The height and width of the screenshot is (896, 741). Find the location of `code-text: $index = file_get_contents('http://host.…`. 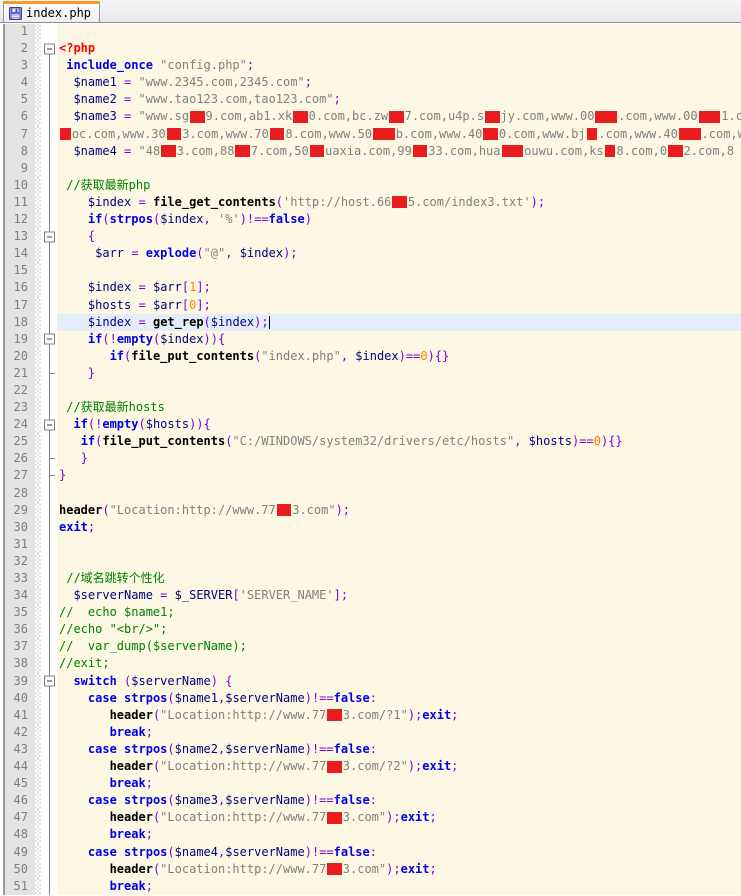

code-text: $index = file_get_contents('http://host.… is located at coordinates (316, 201).